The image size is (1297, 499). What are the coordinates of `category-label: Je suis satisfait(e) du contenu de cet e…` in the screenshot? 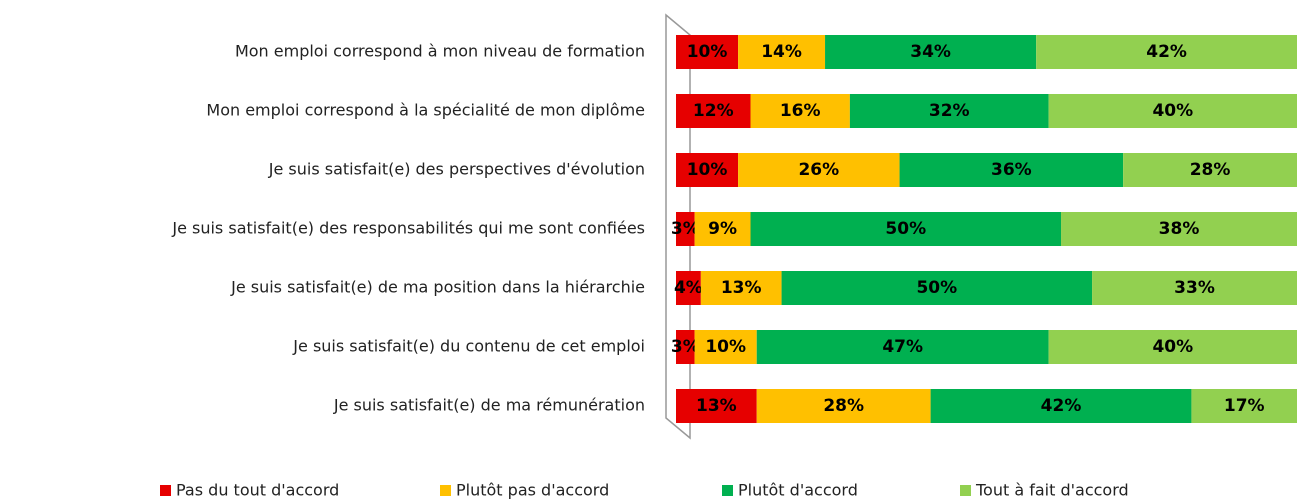 It's located at (468, 346).